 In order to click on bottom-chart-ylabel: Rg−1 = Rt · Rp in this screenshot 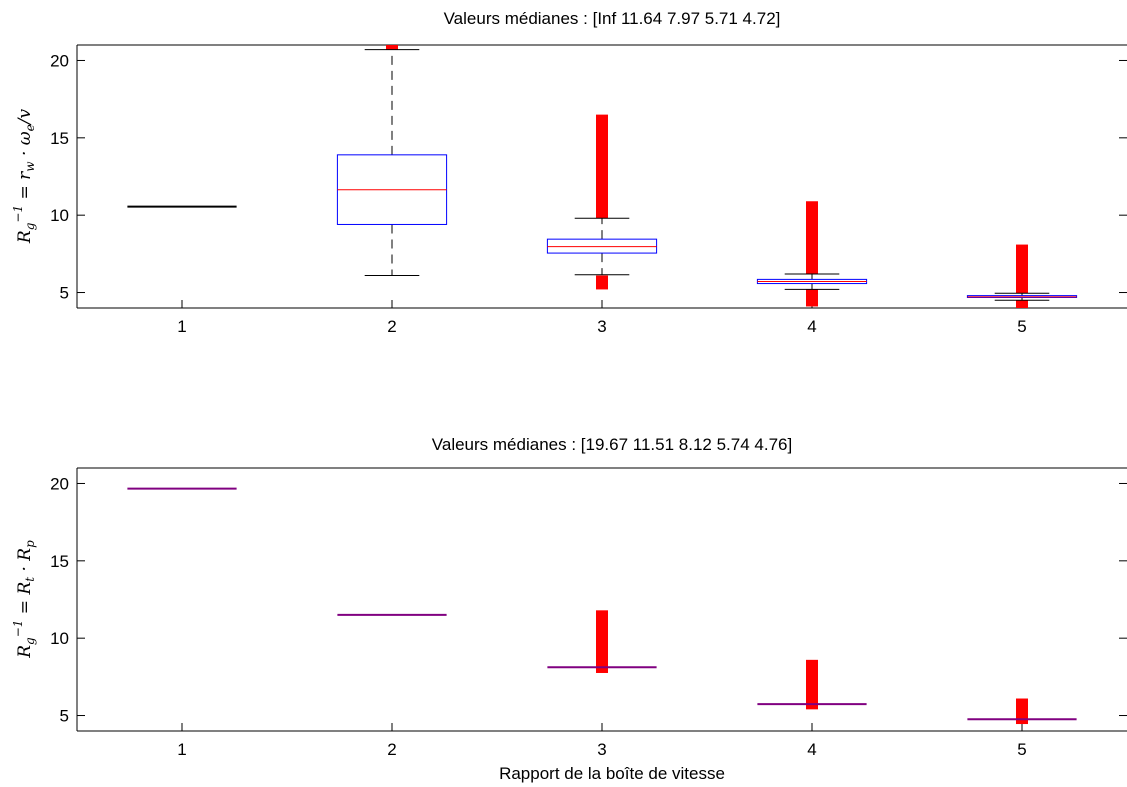, I will do `click(24, 599)`.